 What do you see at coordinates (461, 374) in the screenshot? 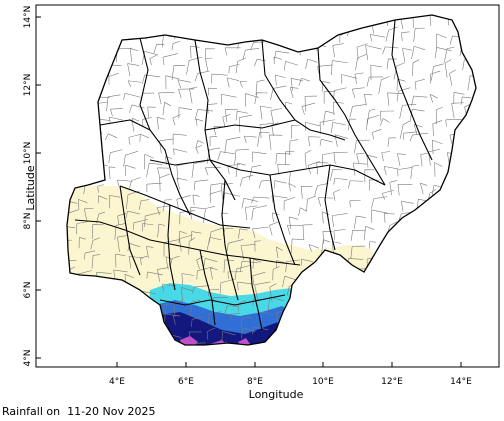
I see `x-tick-14e: 14°E` at bounding box center [461, 374].